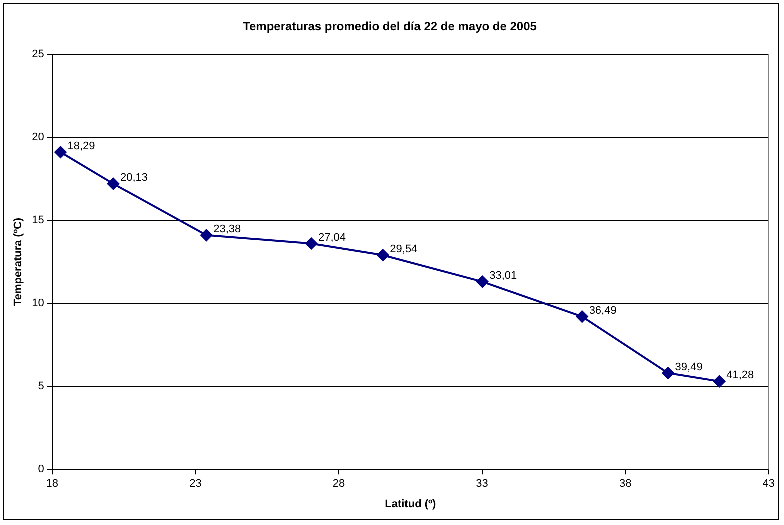 This screenshot has height=525, width=784. I want to click on annotation: 41,28, so click(740, 376).